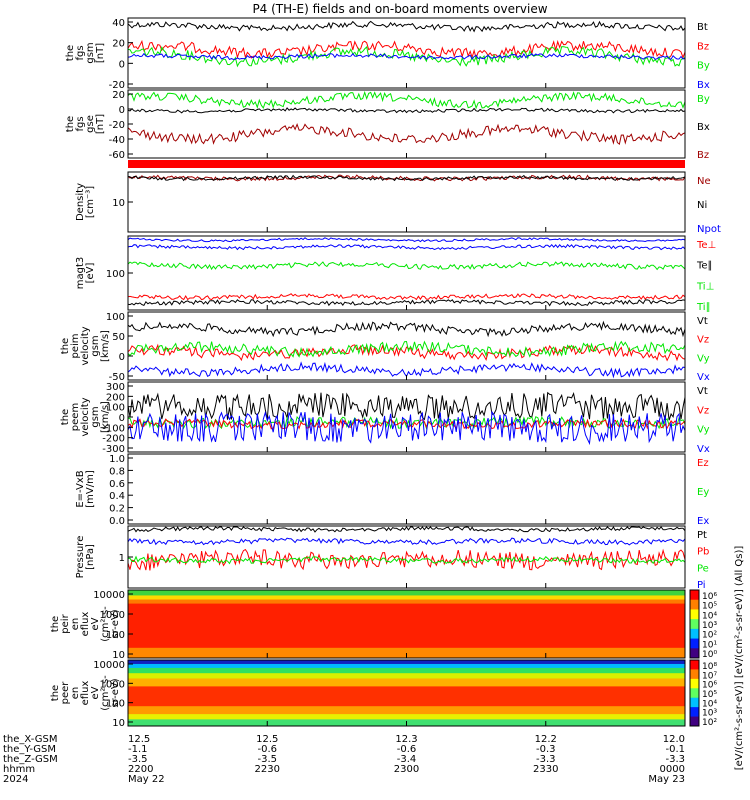 Image resolution: width=750 pixels, height=800 pixels. Describe the element at coordinates (267, 769) in the screenshot. I see `x-row-value: 2230` at that location.